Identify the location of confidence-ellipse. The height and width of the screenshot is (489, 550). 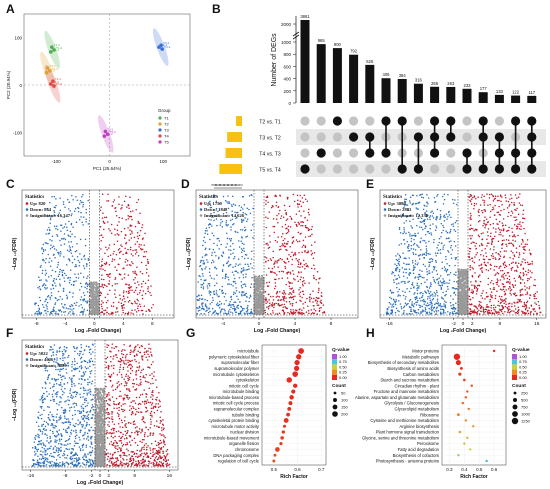
(52, 49).